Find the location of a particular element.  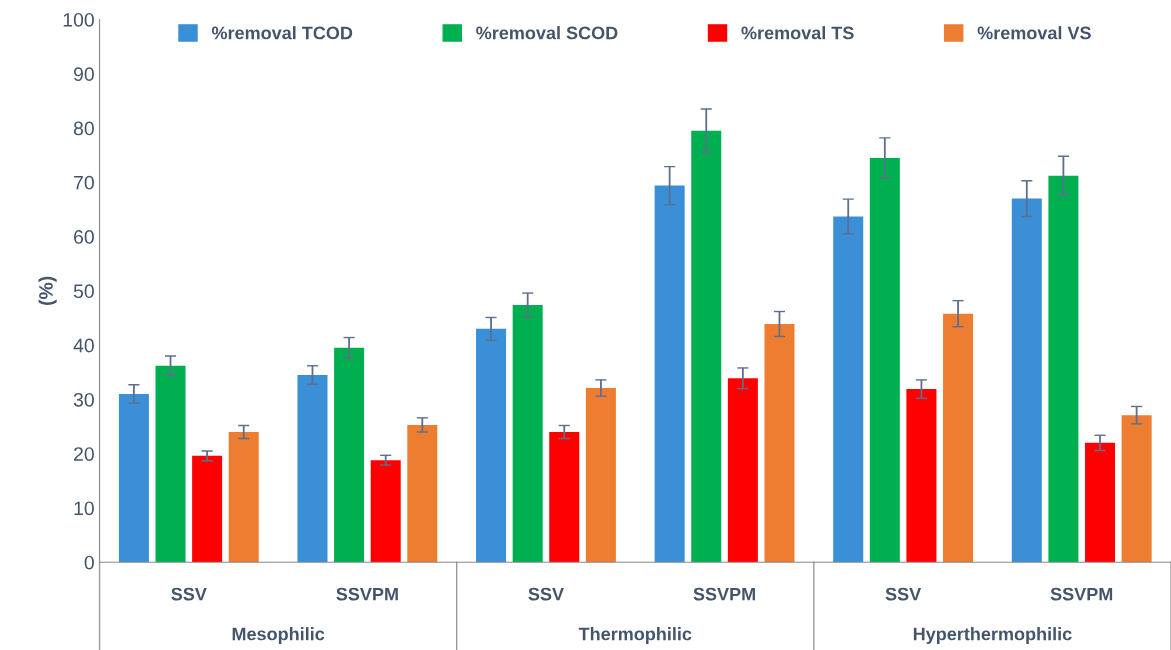

text: Mesophilic is located at coordinates (278, 635).